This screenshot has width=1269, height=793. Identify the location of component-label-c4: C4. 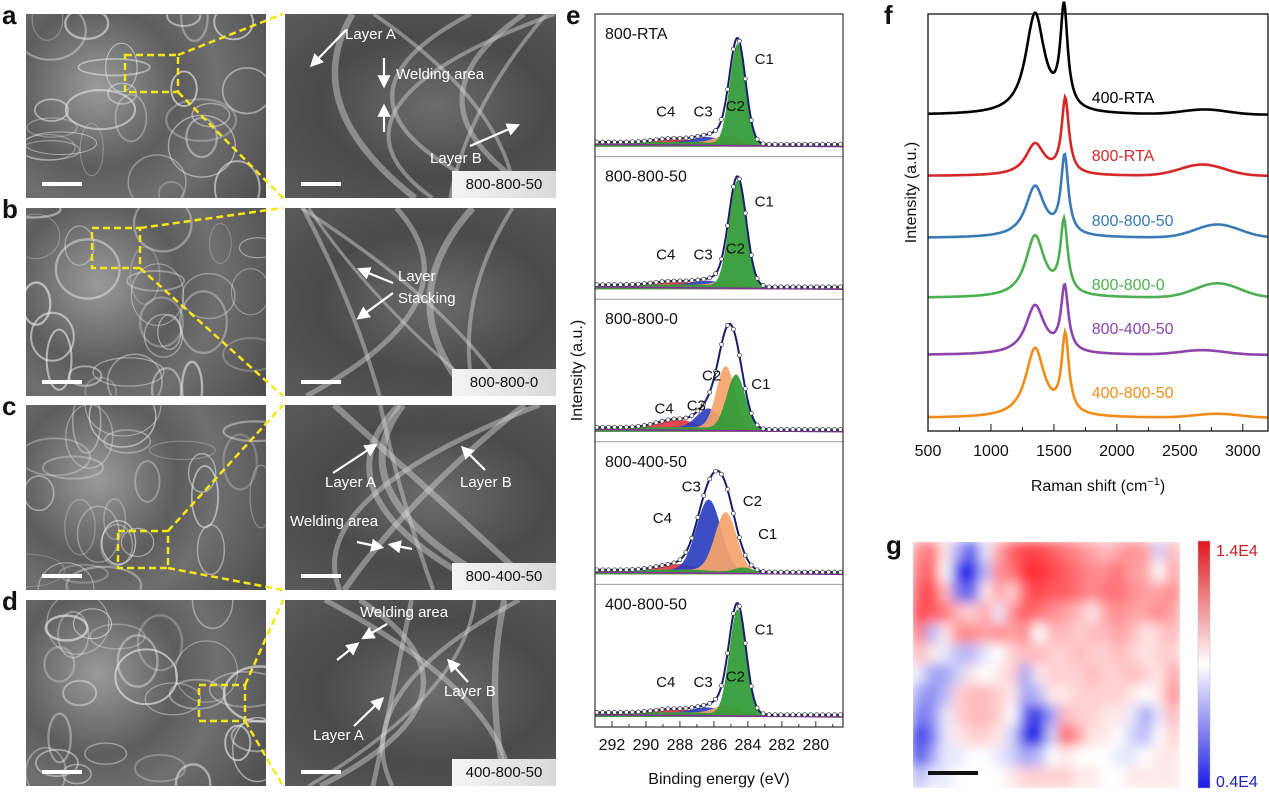
(665, 254).